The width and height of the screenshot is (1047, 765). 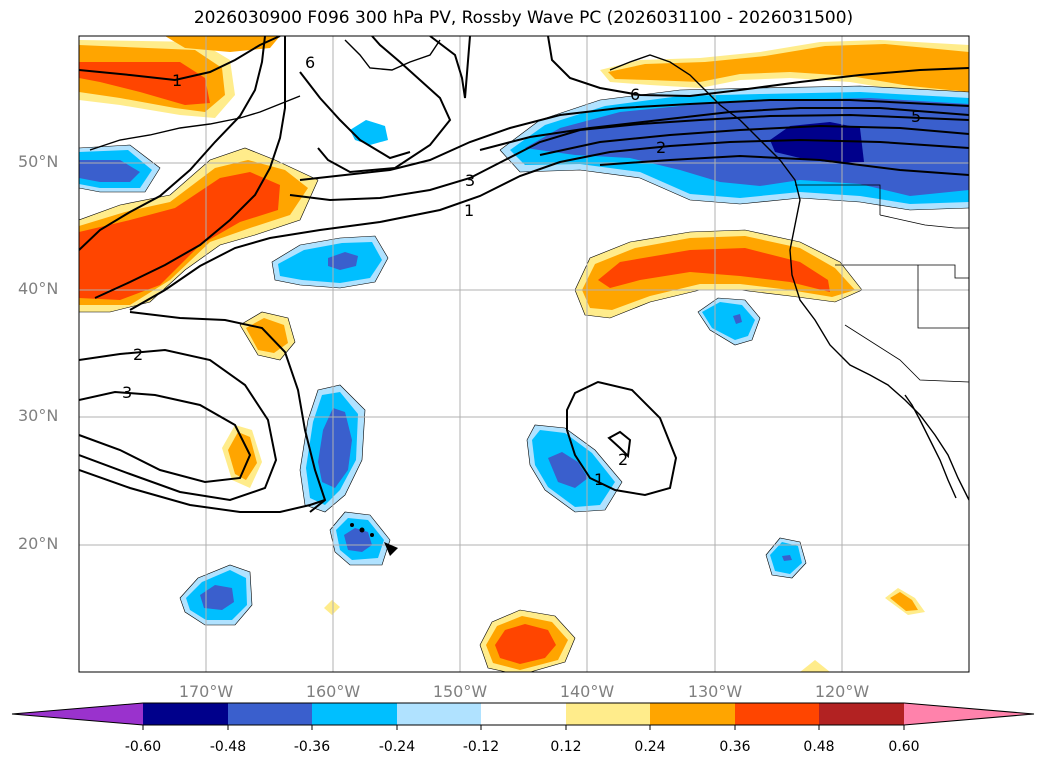 I want to click on colorbar-tick-label: -0.24, so click(x=397, y=747).